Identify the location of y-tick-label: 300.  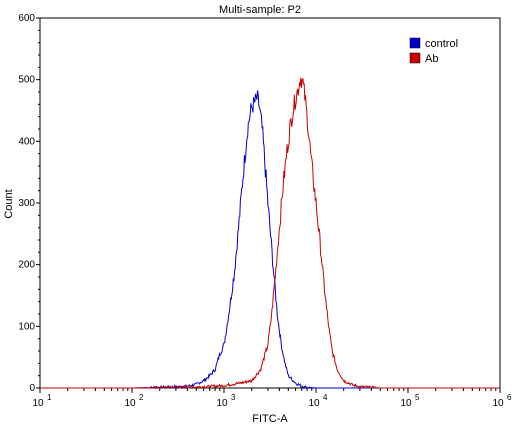
(26, 203).